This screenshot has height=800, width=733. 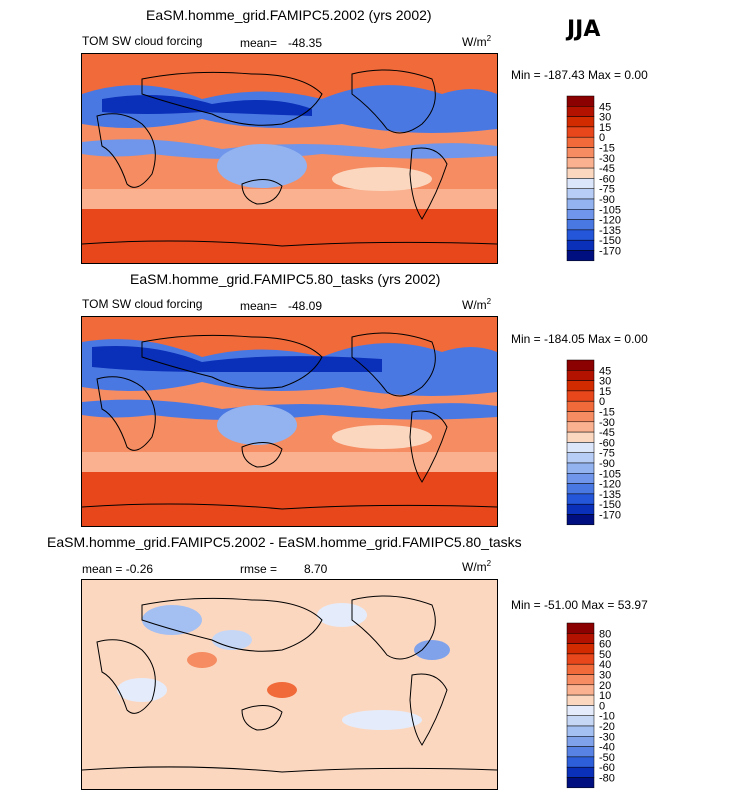 I want to click on colorbar-tick-label: -20, so click(x=607, y=727).